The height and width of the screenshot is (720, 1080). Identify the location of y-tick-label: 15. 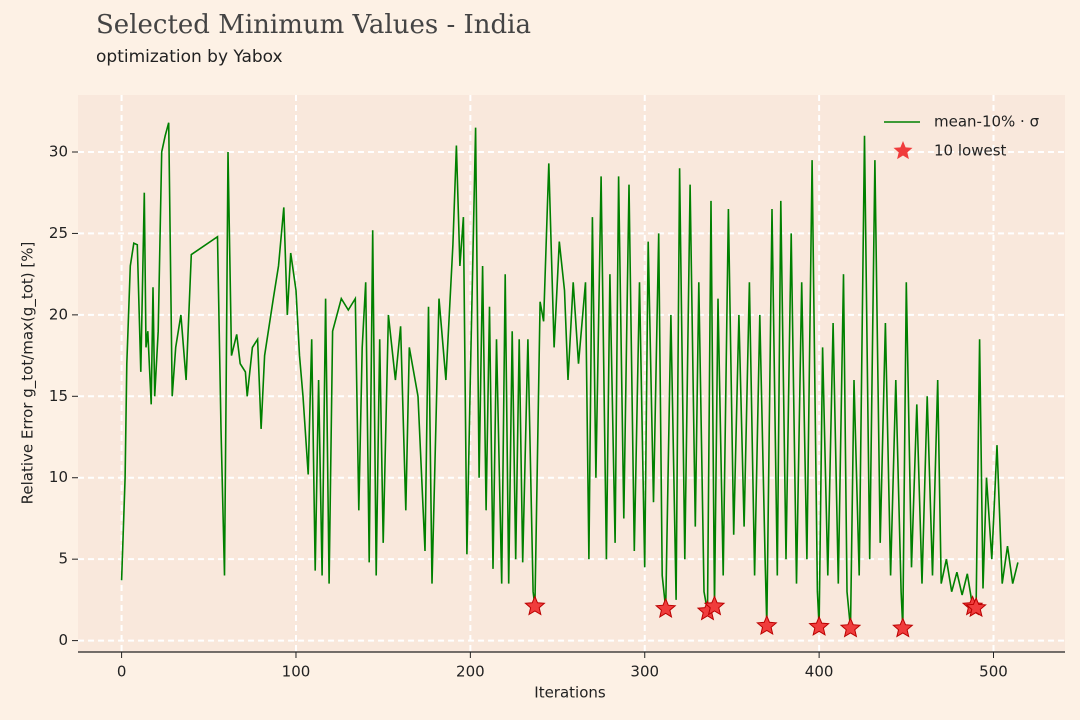
(58, 396).